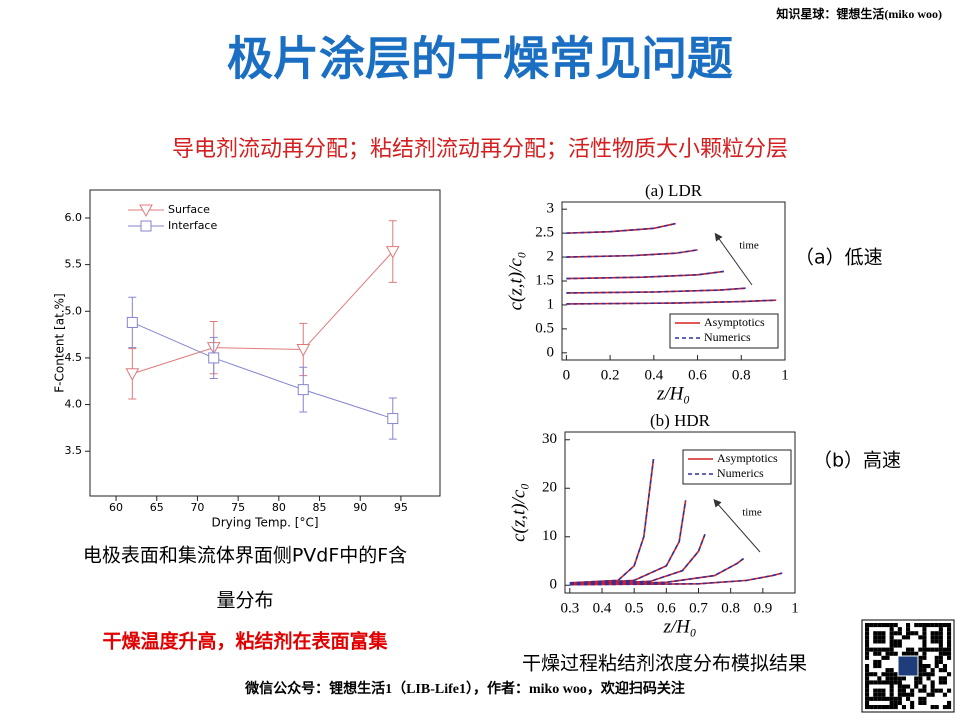 The image size is (960, 720). I want to click on x-tick-label: 0.8, so click(730, 608).